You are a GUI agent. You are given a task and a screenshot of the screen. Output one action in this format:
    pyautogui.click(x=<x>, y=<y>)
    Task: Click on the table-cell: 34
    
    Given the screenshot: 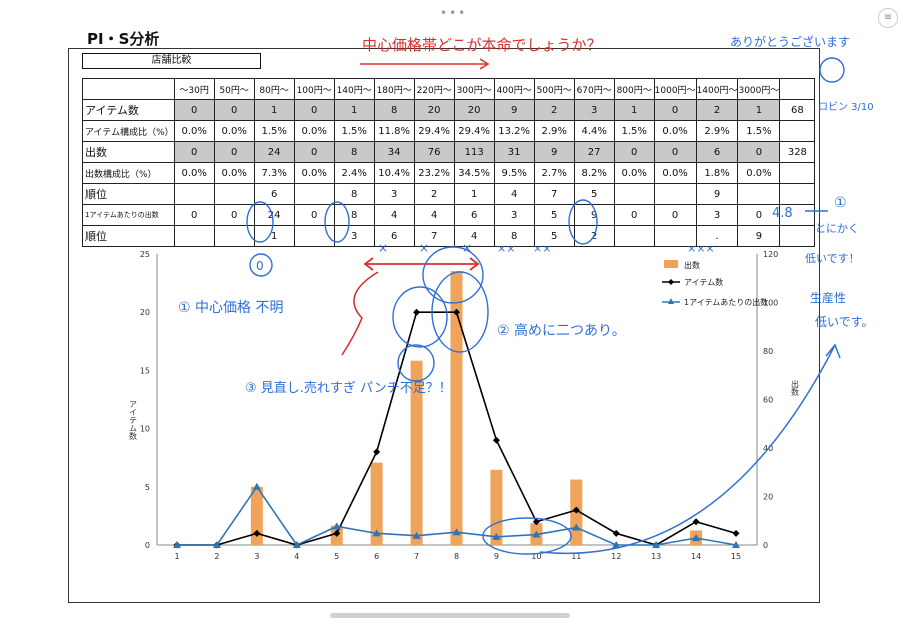 What is the action you would take?
    pyautogui.click(x=394, y=152)
    